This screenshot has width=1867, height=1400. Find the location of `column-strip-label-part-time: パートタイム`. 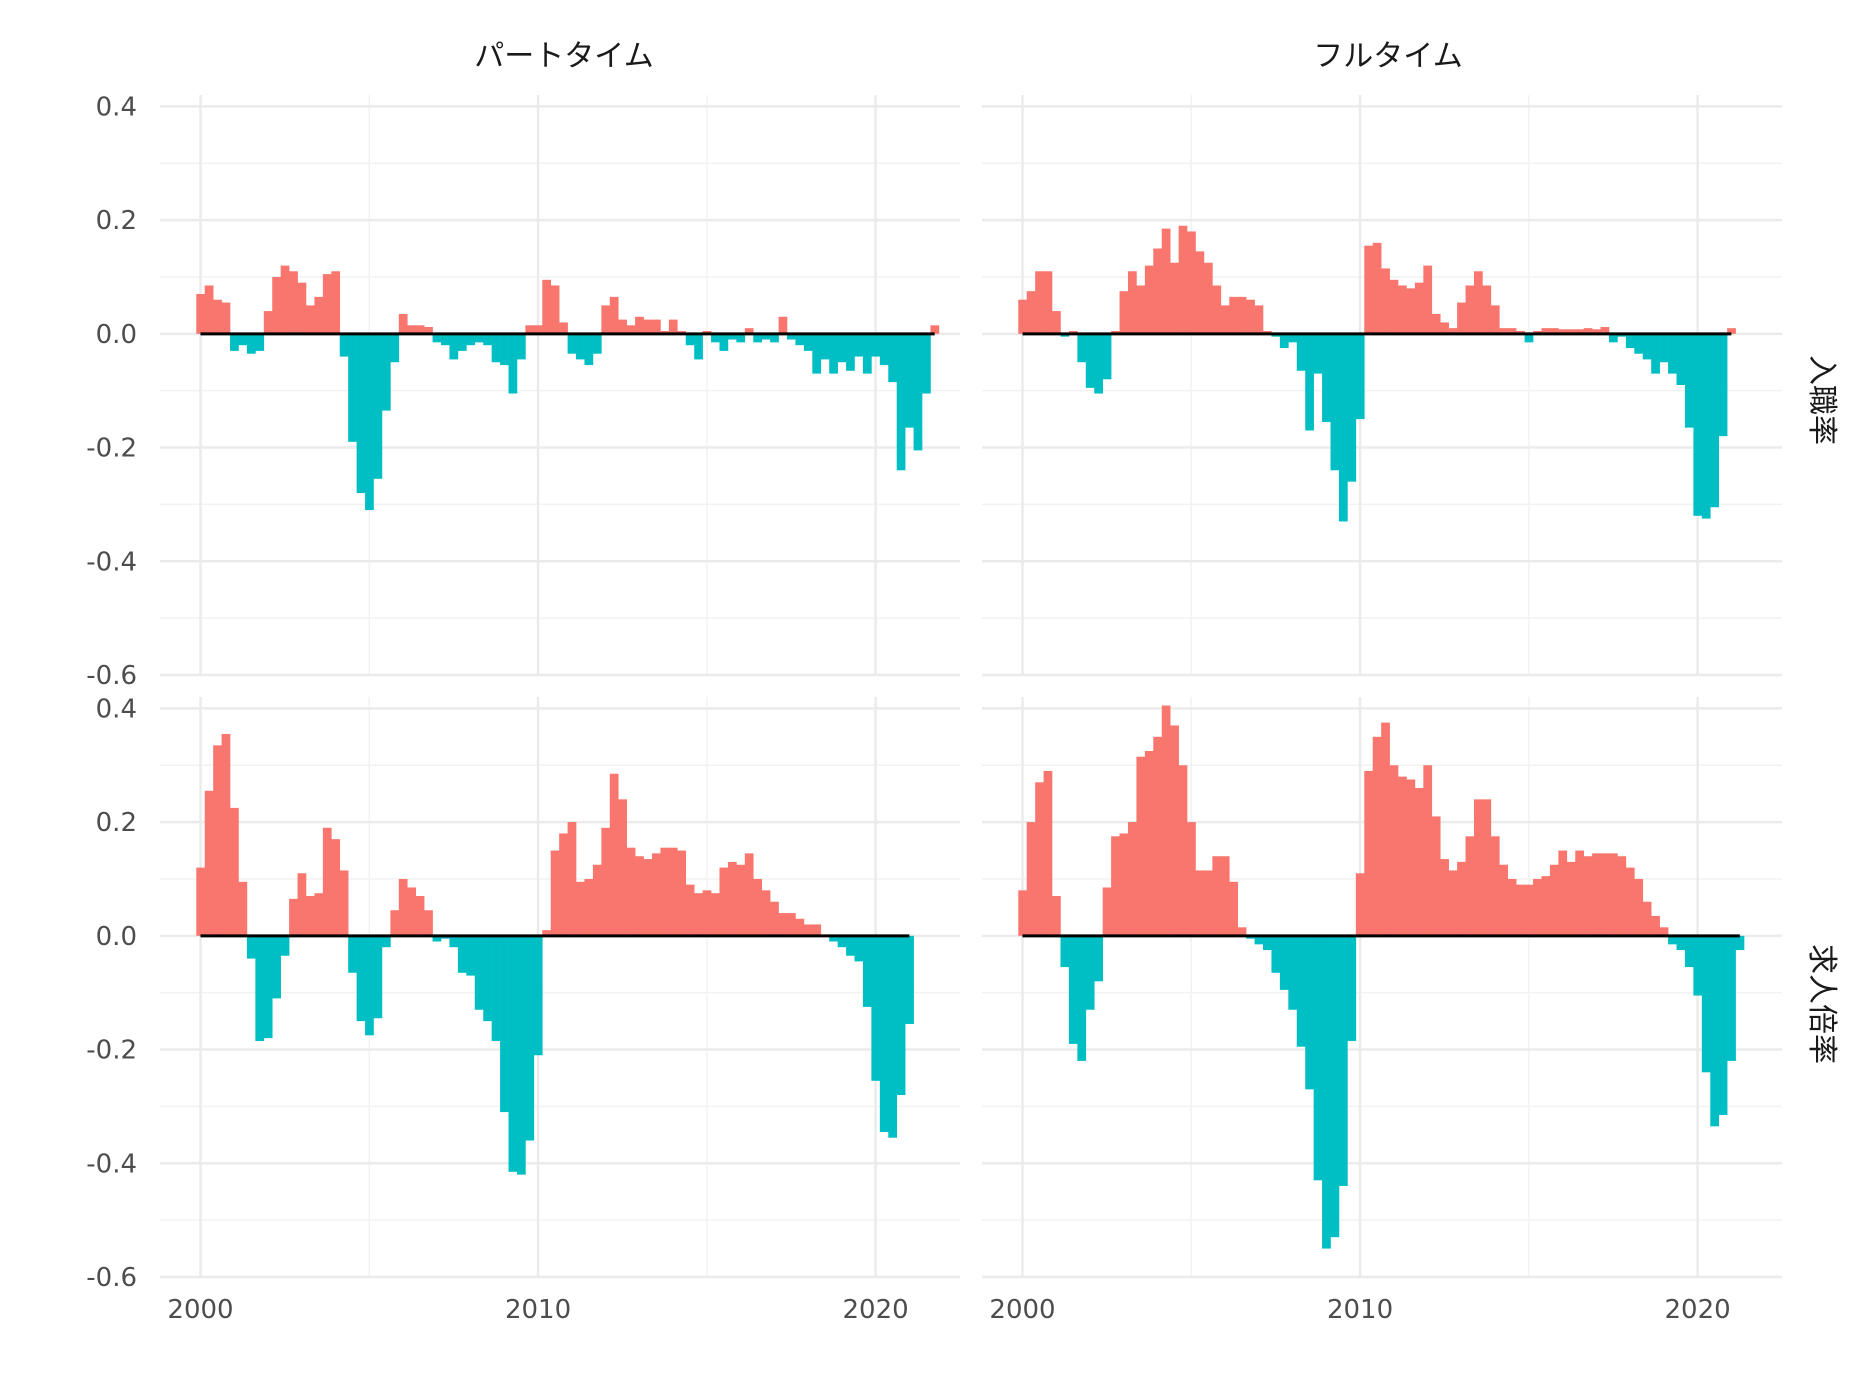

column-strip-label-part-time: パートタイム is located at coordinates (563, 56).